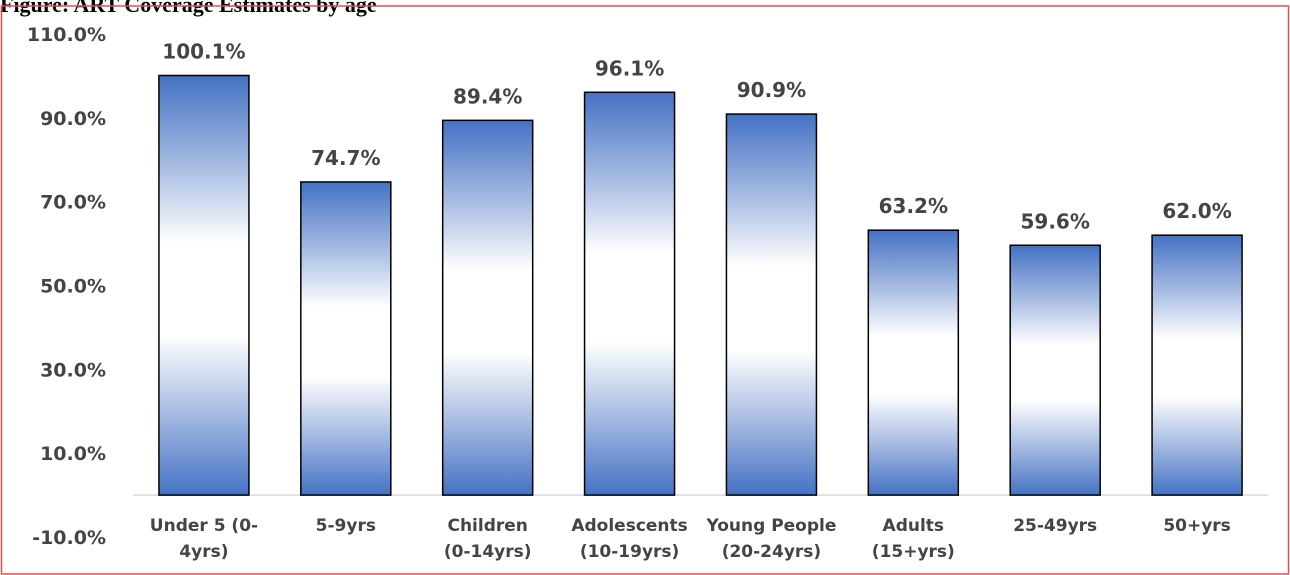 Image resolution: width=1290 pixels, height=575 pixels. What do you see at coordinates (770, 539) in the screenshot?
I see `x-tick-label: Young People (20-24yrs)` at bounding box center [770, 539].